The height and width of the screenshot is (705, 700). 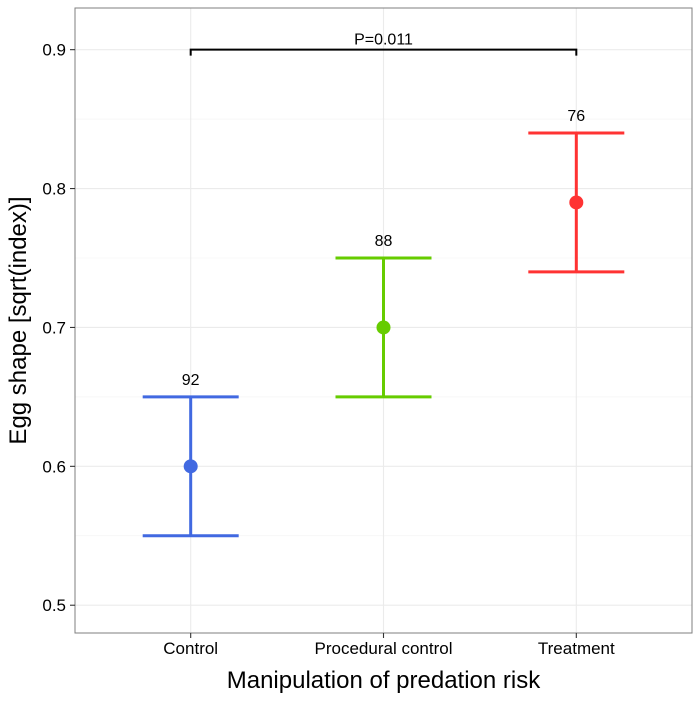 What do you see at coordinates (18, 320) in the screenshot?
I see `y-axis-title: Egg shape [sqrt(index)]` at bounding box center [18, 320].